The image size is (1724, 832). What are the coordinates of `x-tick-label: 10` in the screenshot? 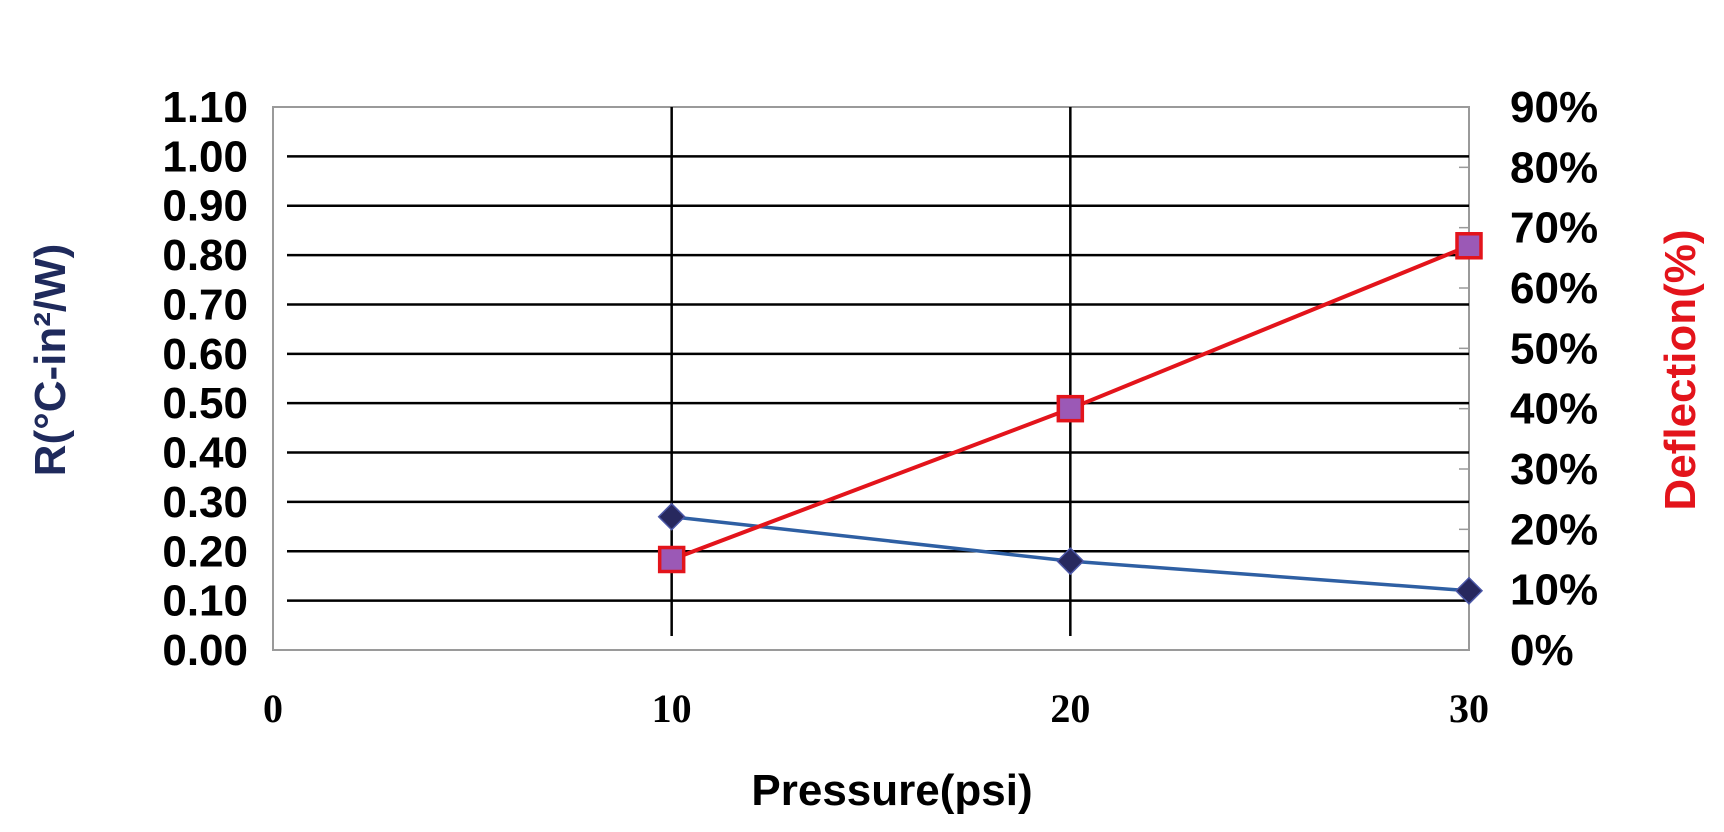 It's located at (672, 708).